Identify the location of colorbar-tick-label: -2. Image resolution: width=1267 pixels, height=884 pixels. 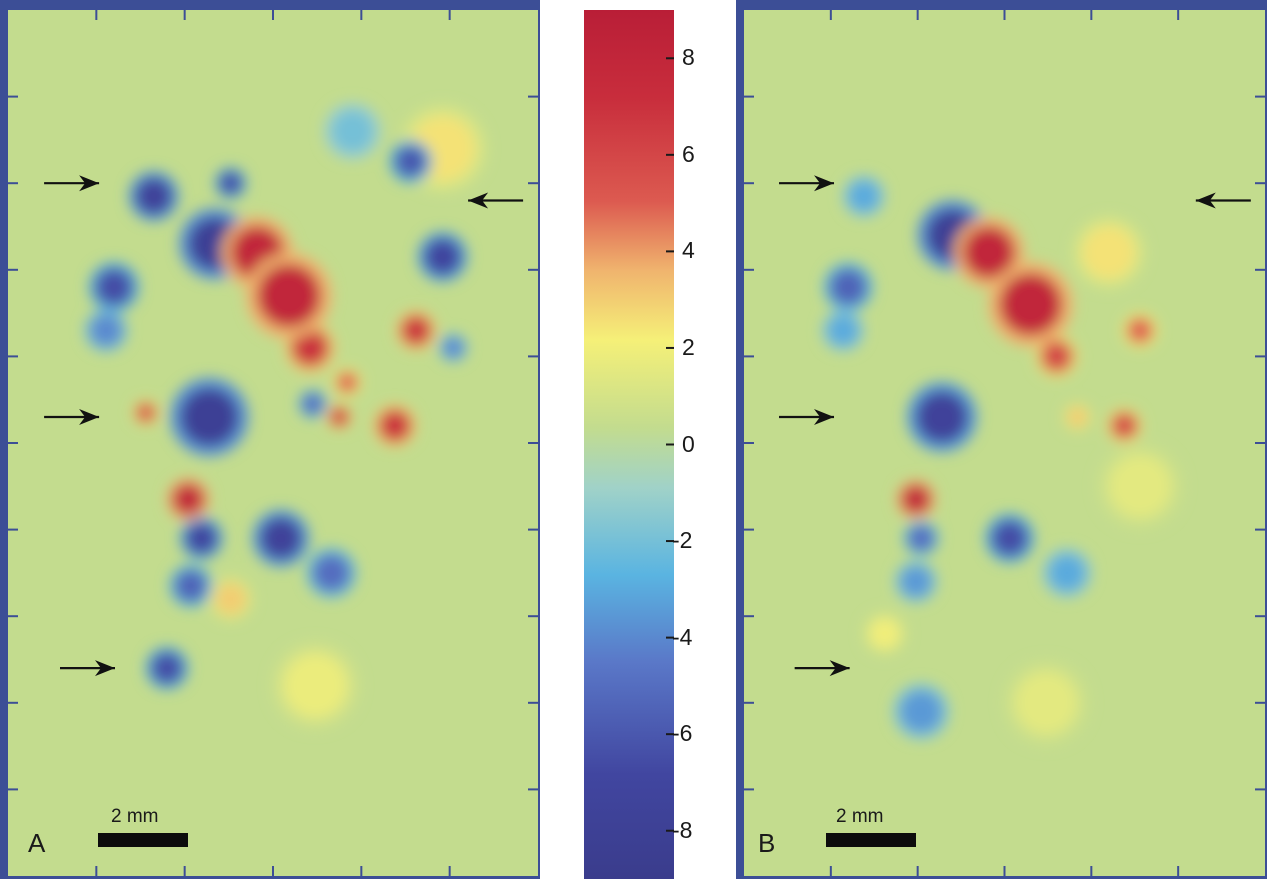
(682, 540).